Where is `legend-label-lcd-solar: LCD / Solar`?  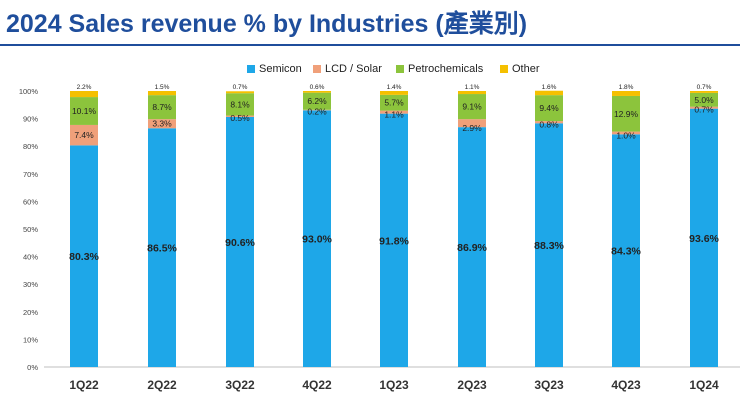 legend-label-lcd-solar: LCD / Solar is located at coordinates (353, 69).